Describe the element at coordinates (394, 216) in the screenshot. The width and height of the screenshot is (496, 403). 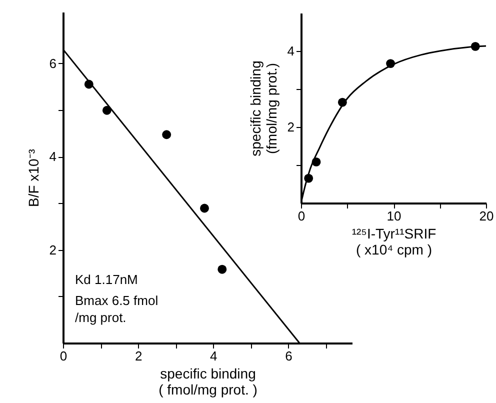
I see `x-tick-label: 10` at that location.